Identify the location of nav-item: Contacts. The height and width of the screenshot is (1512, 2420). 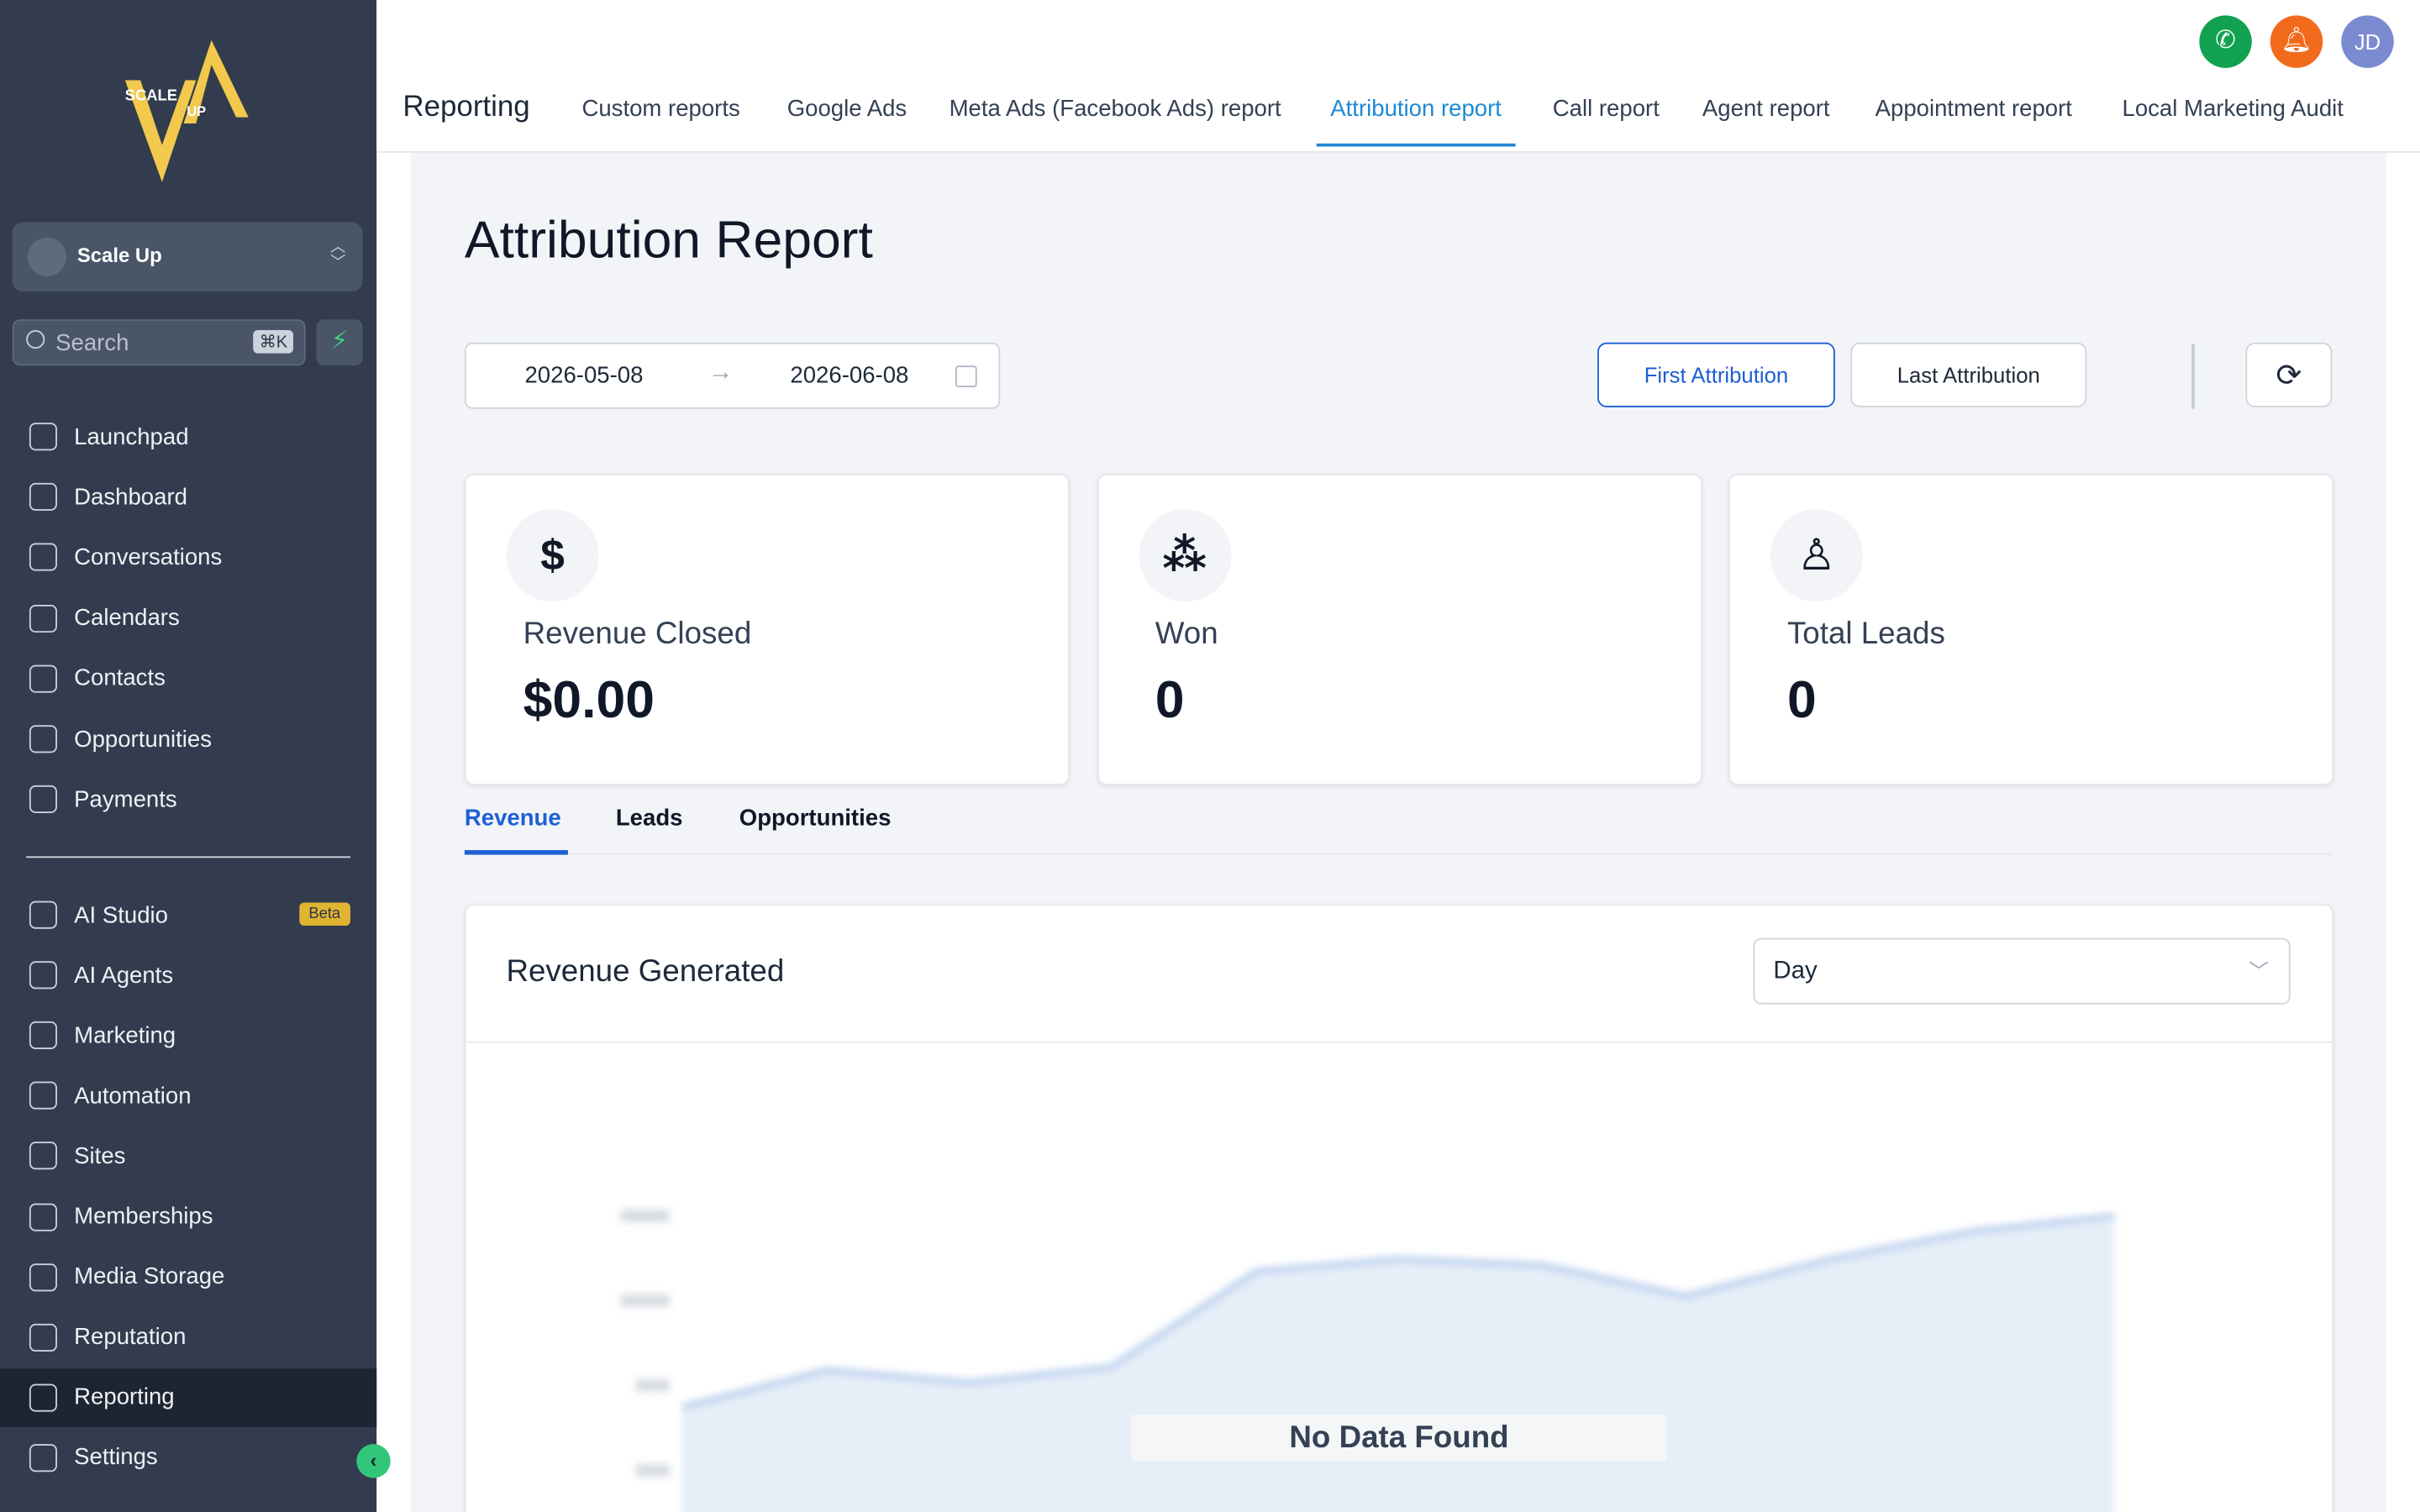
(188, 678).